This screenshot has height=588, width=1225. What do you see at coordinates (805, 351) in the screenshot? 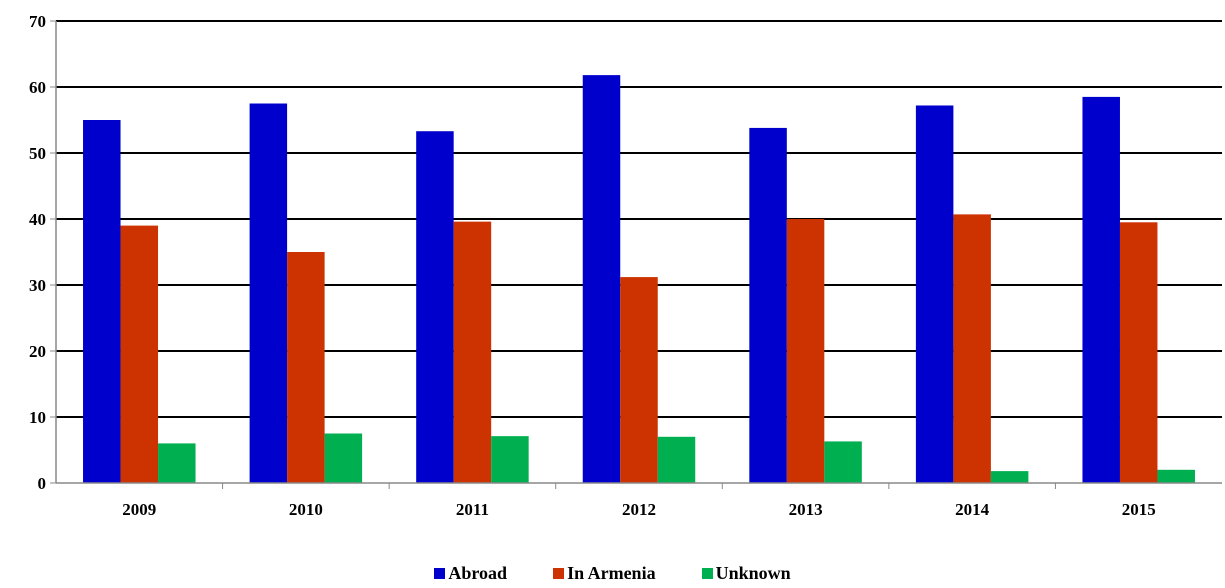
I see `bar-in-armenia-2013` at bounding box center [805, 351].